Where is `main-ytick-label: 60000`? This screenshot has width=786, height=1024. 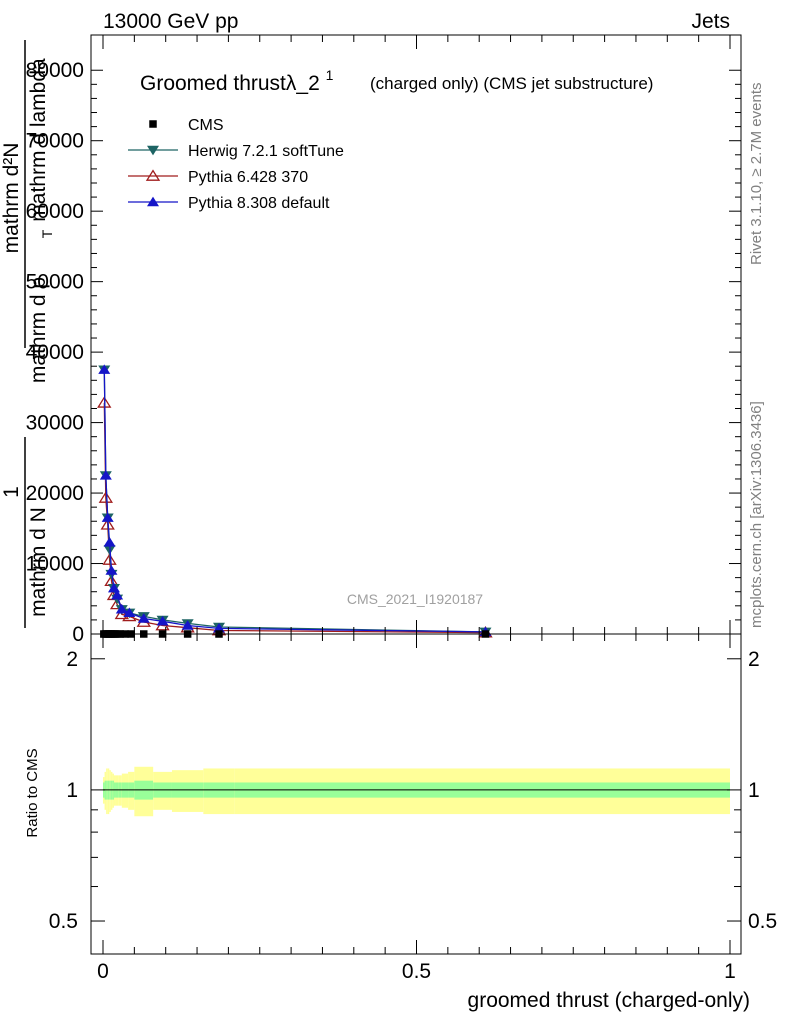 main-ytick-label: 60000 is located at coordinates (55, 211).